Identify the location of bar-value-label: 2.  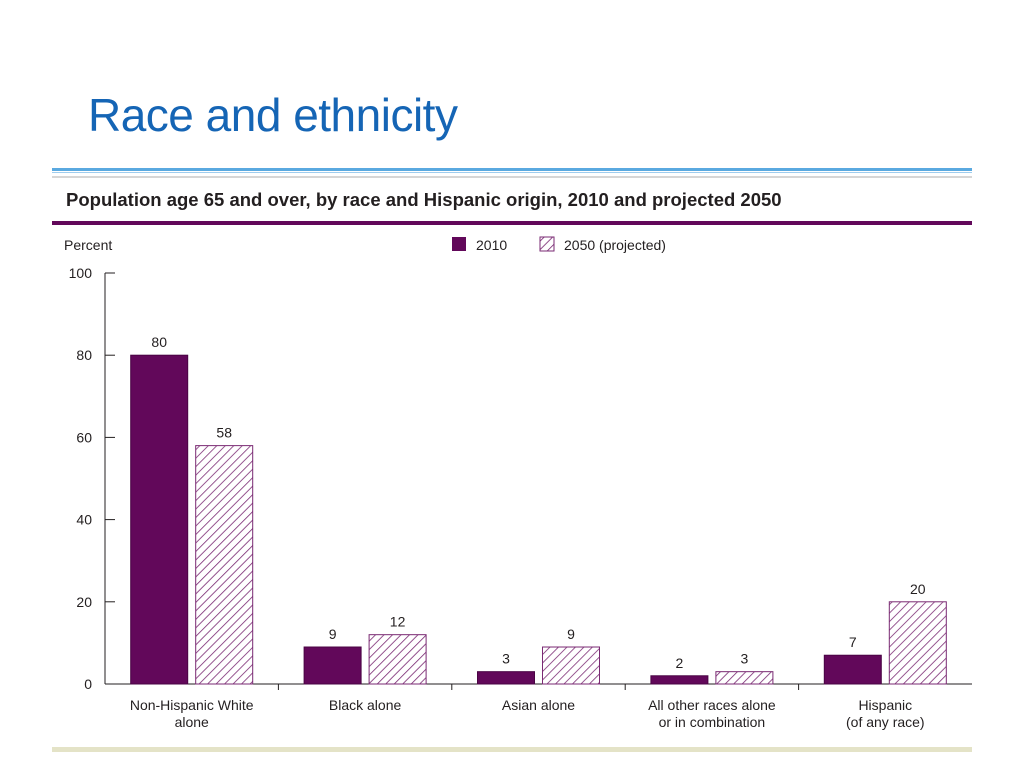
(680, 663).